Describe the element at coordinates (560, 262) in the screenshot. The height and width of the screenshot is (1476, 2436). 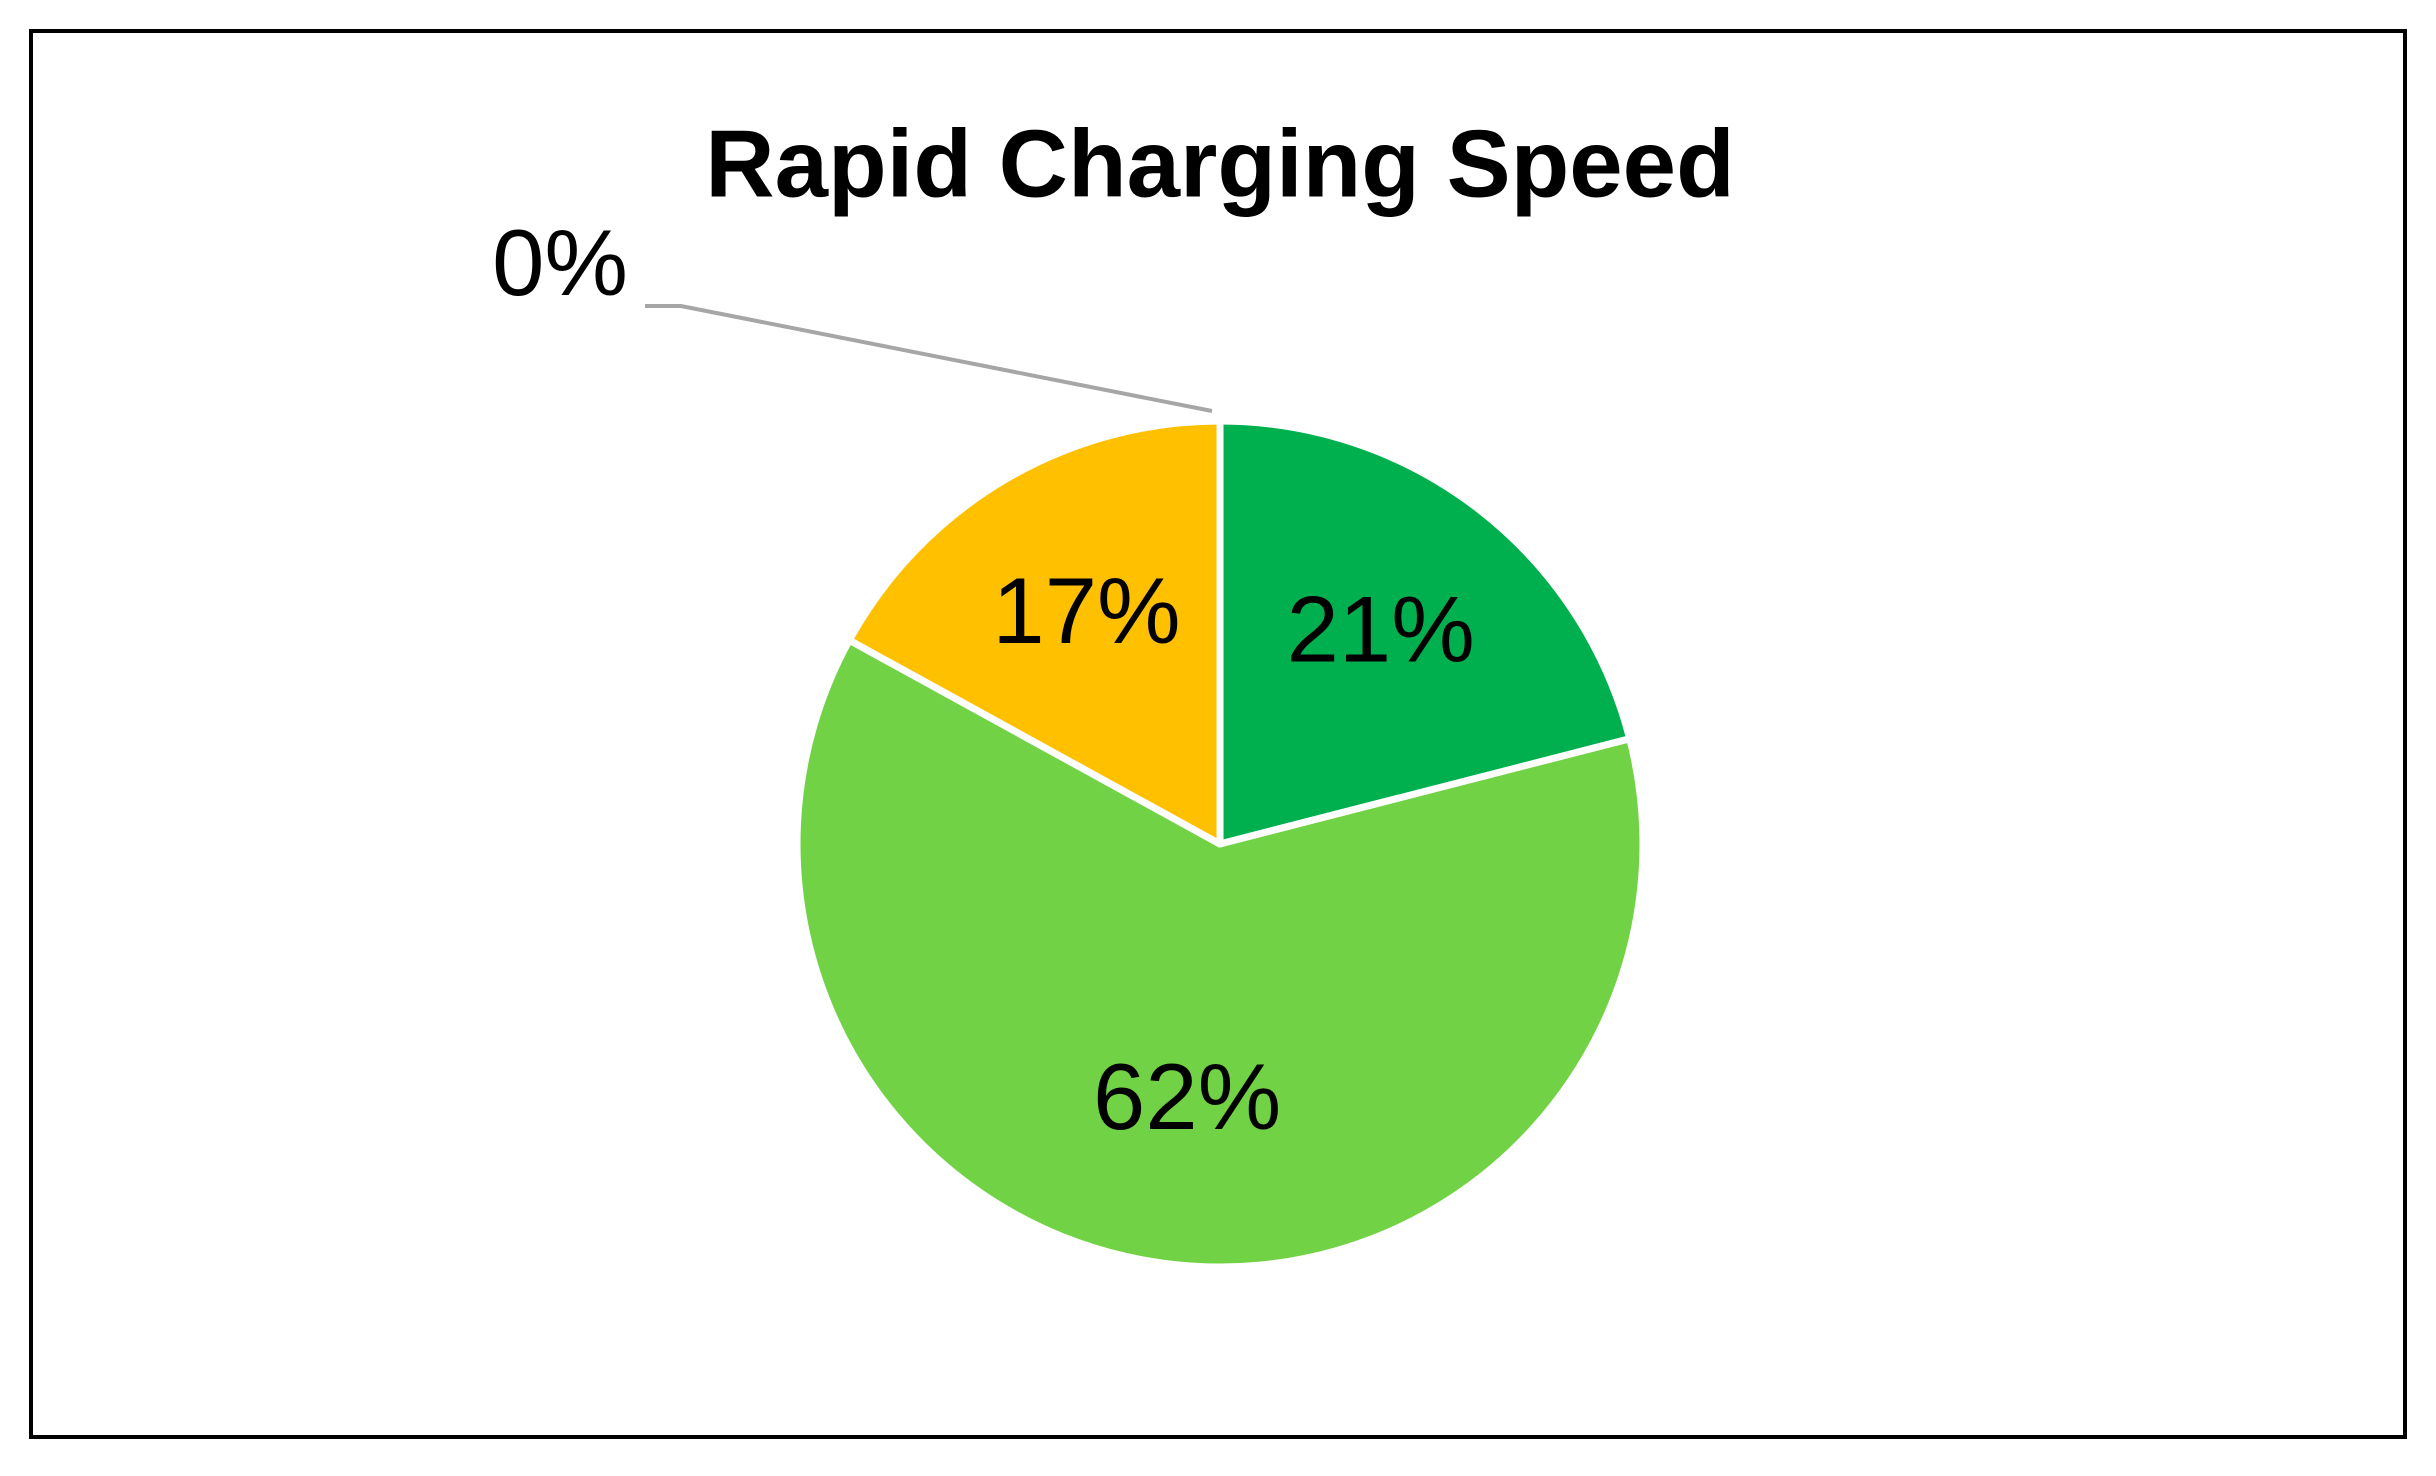
I see `data-label: 0%` at that location.